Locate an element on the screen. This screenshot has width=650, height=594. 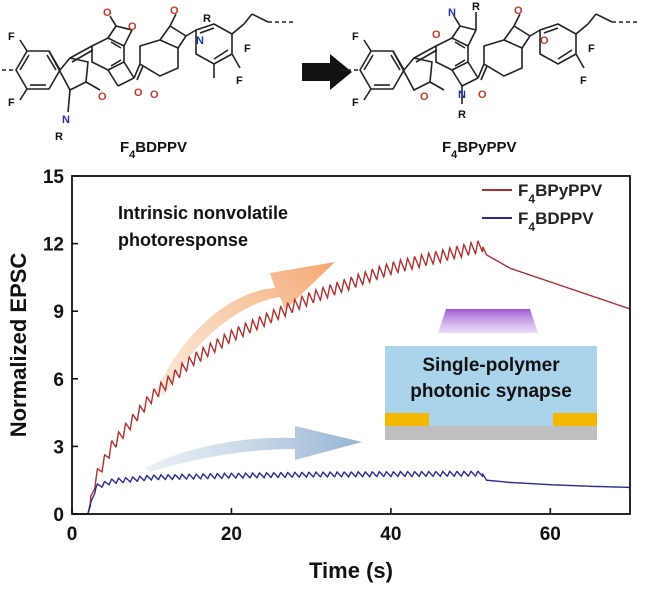
arrow-icon is located at coordinates (327, 72).